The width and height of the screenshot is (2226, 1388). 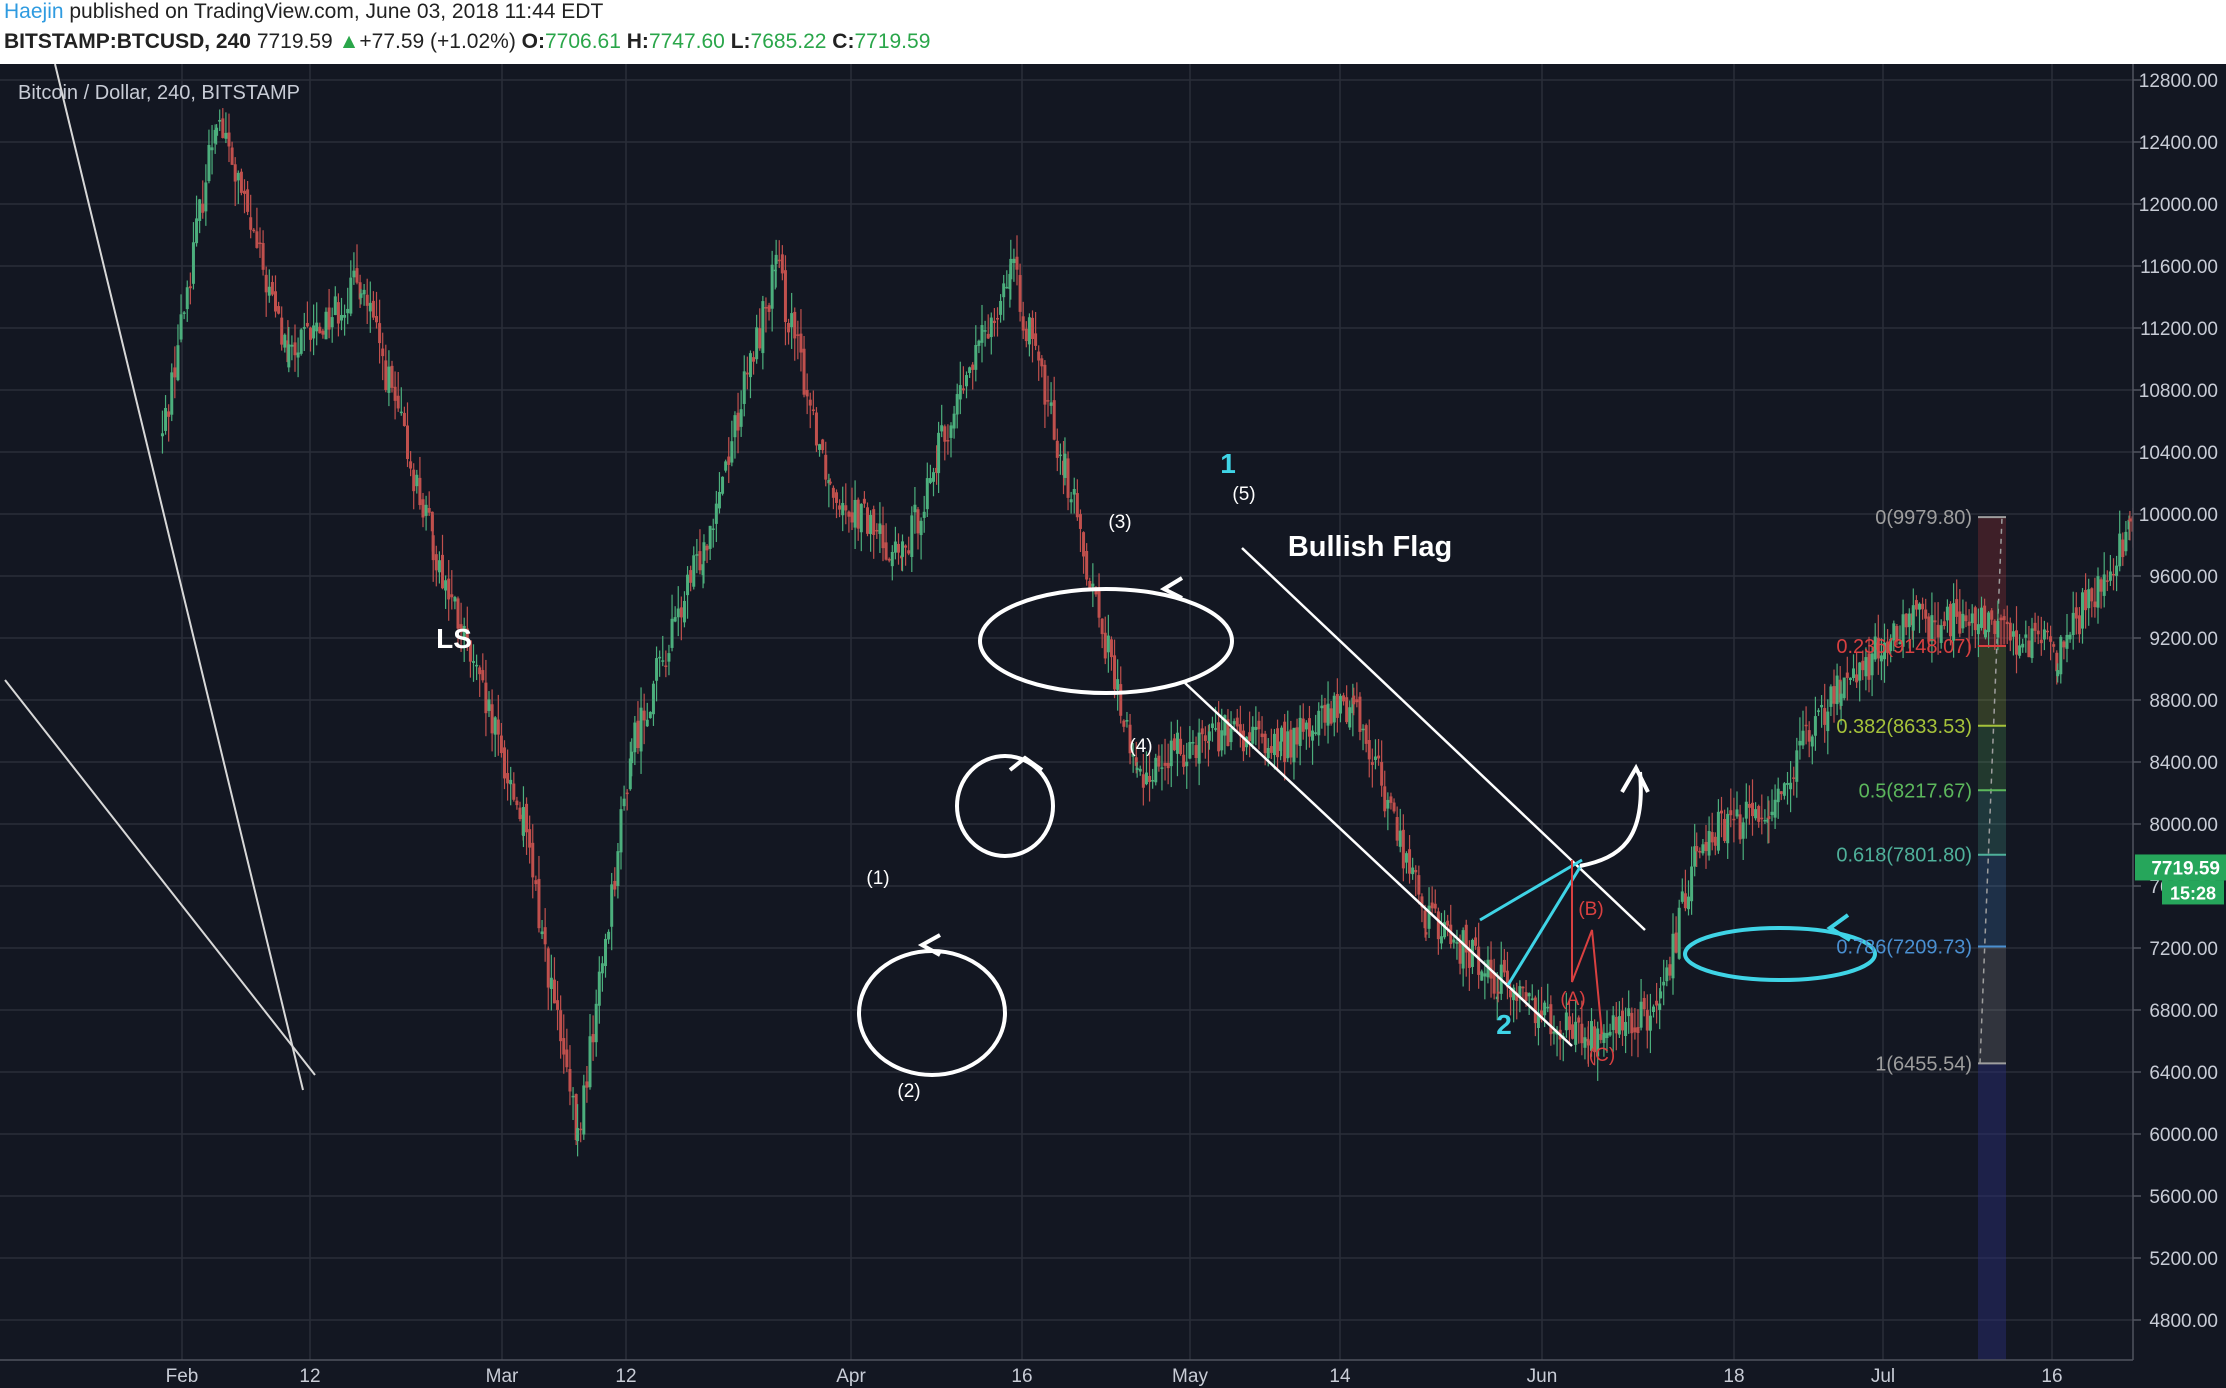 What do you see at coordinates (454, 638) in the screenshot?
I see `label-ls: LS` at bounding box center [454, 638].